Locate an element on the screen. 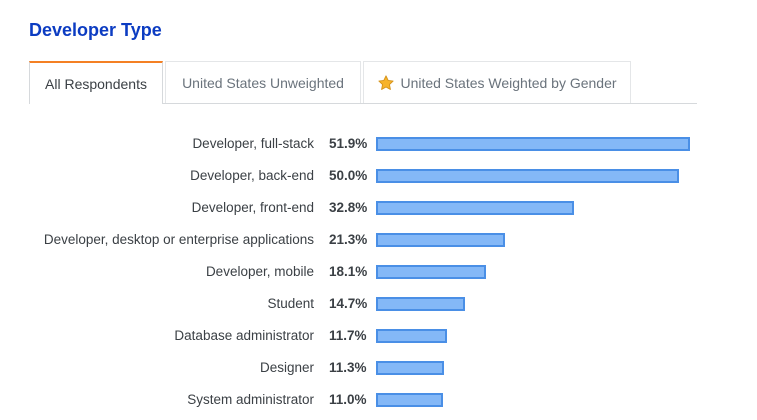 This screenshot has width=757, height=420. category-label: Developer, full-stack is located at coordinates (253, 143).